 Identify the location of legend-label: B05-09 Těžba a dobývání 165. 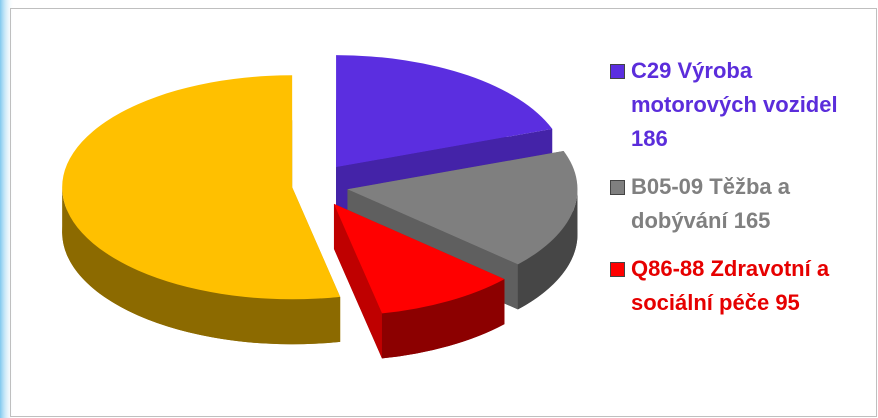
(751, 204).